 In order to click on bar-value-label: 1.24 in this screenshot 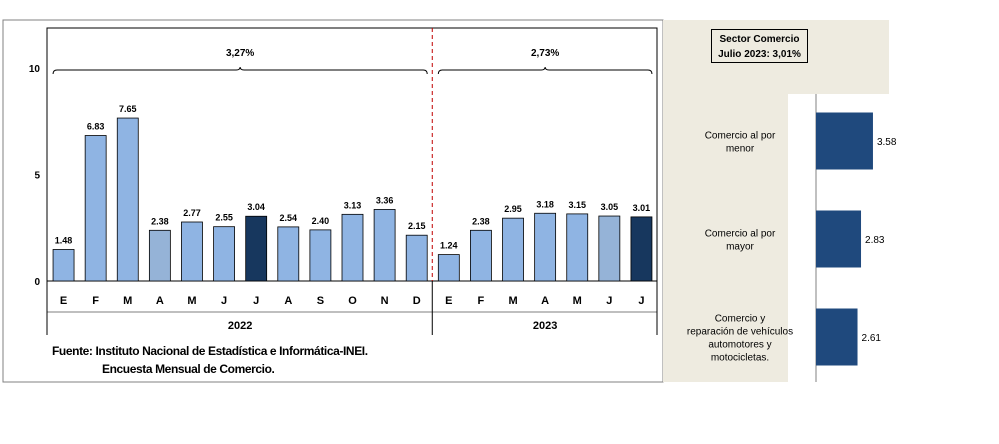, I will do `click(449, 246)`.